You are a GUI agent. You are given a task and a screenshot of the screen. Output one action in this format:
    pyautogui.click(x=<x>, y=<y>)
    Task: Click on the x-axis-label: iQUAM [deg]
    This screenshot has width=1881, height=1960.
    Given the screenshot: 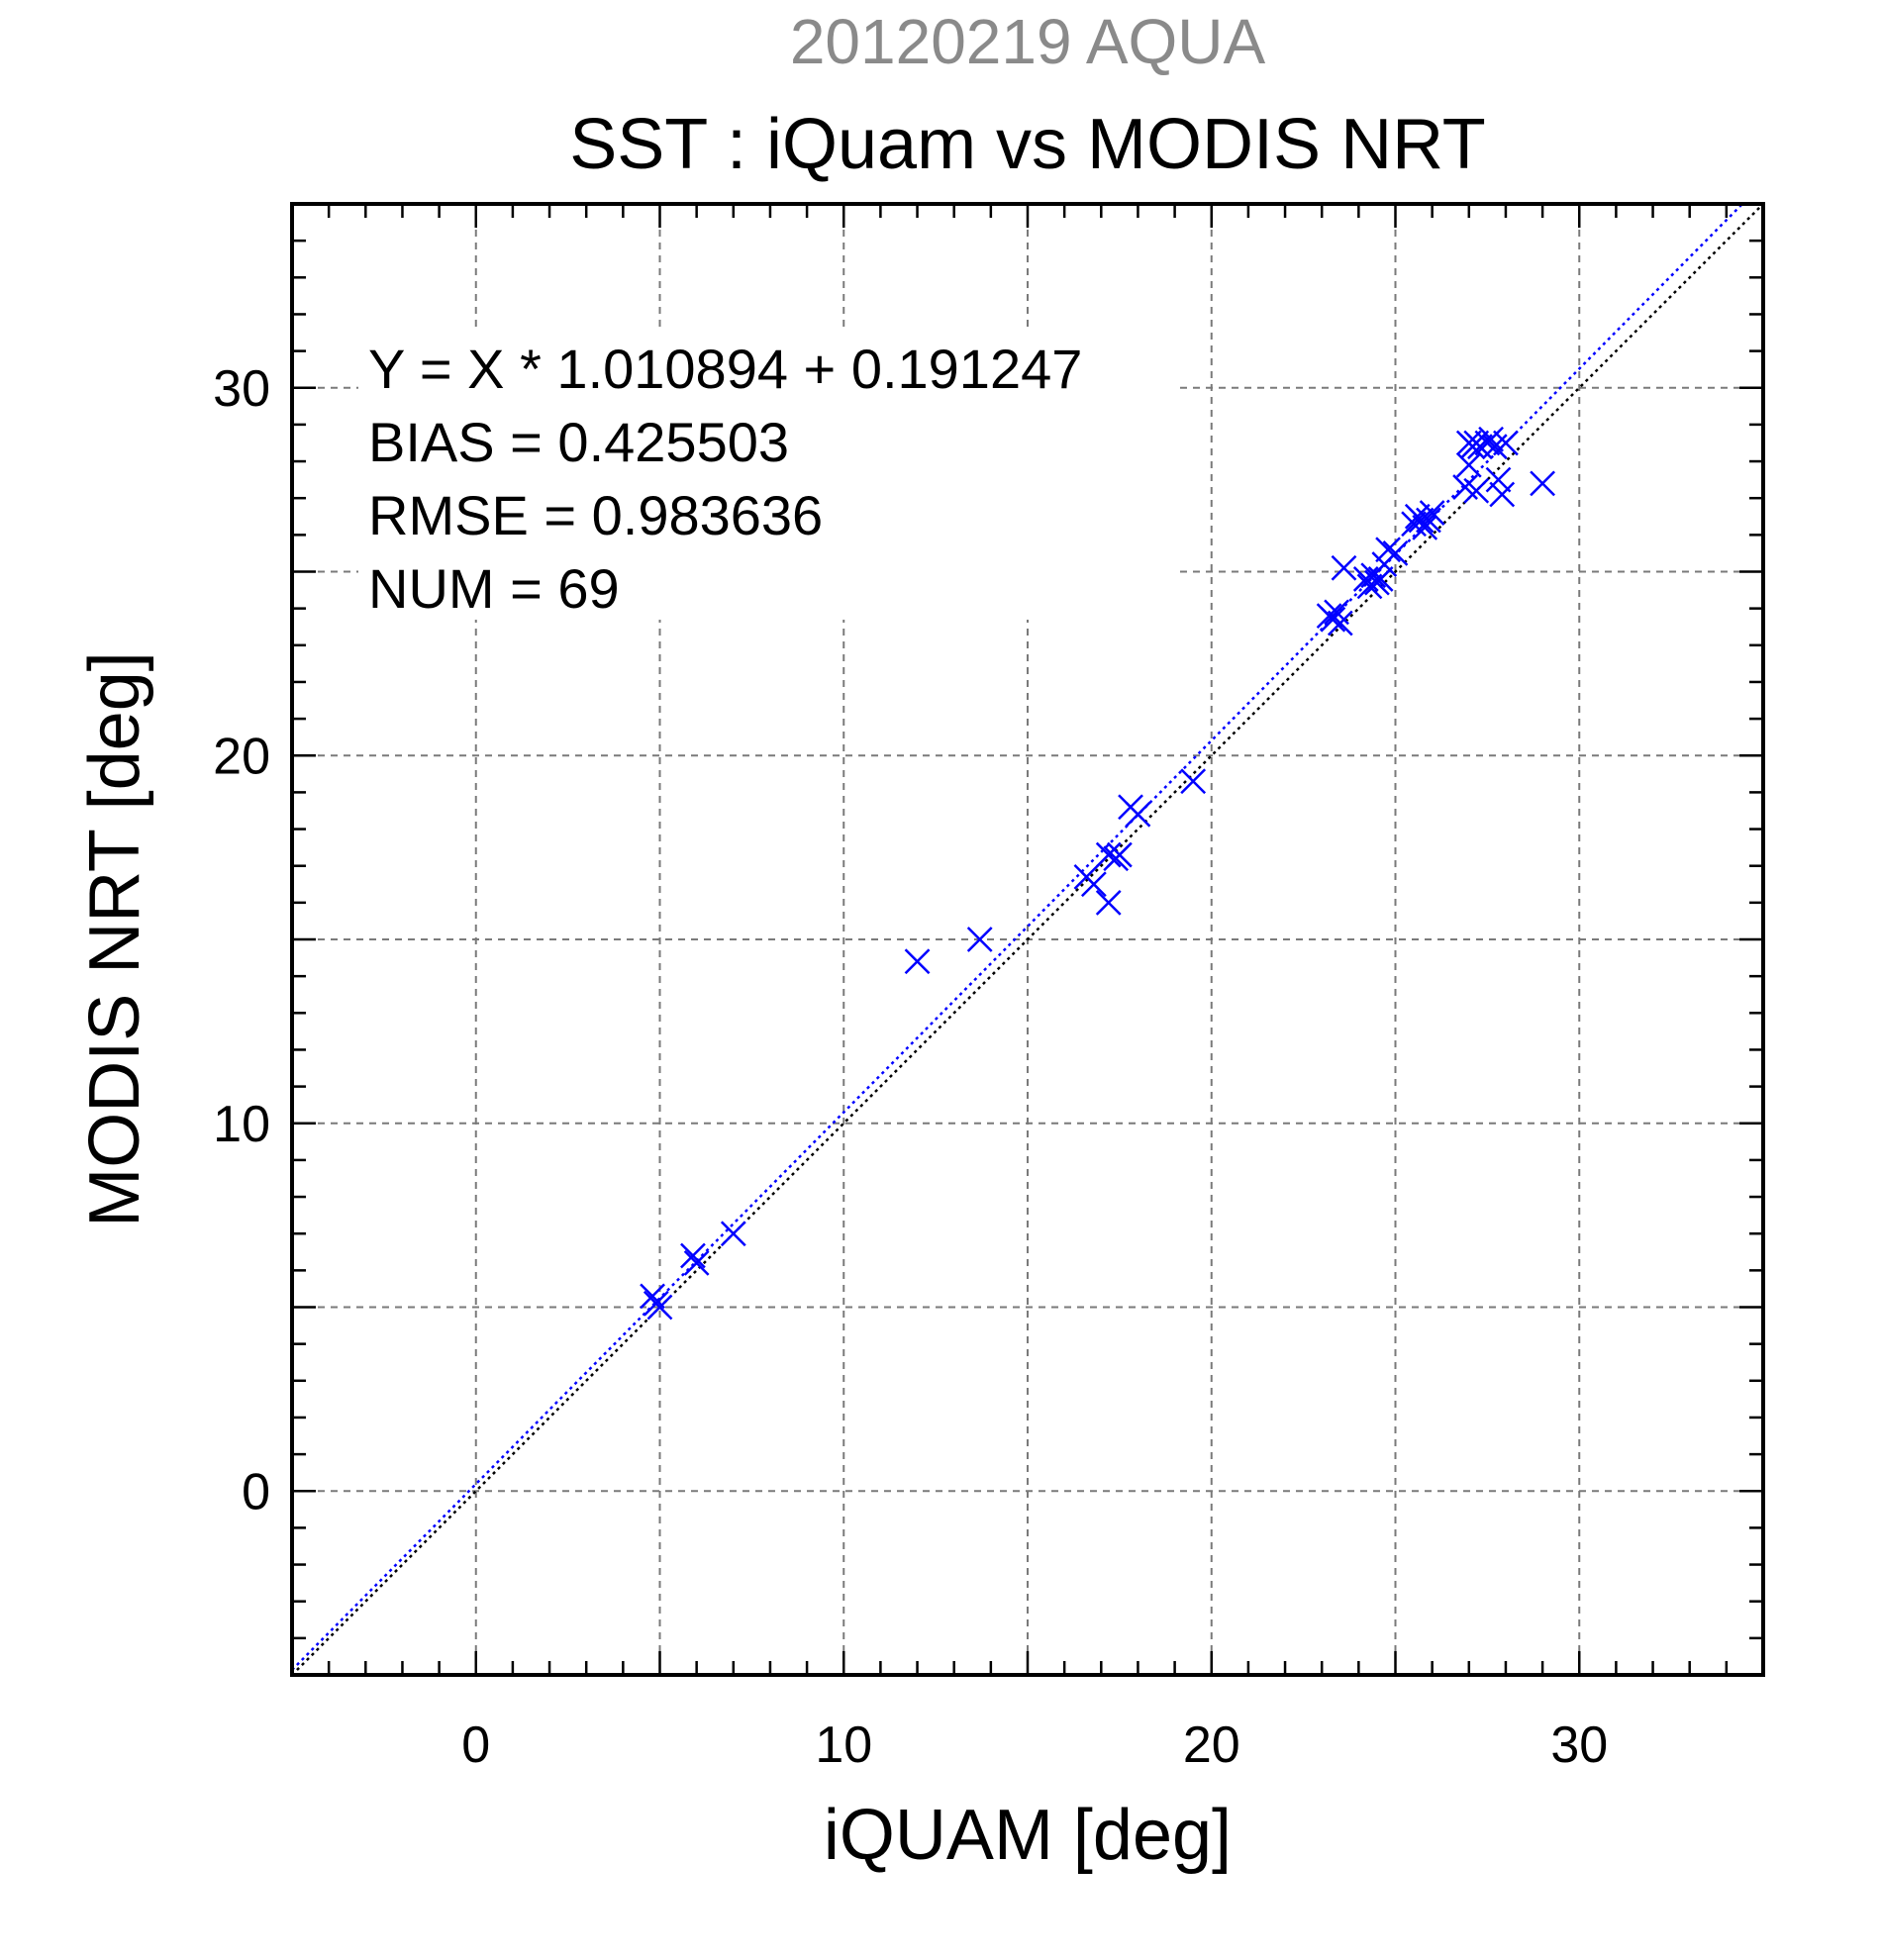 What is the action you would take?
    pyautogui.click(x=1028, y=1835)
    